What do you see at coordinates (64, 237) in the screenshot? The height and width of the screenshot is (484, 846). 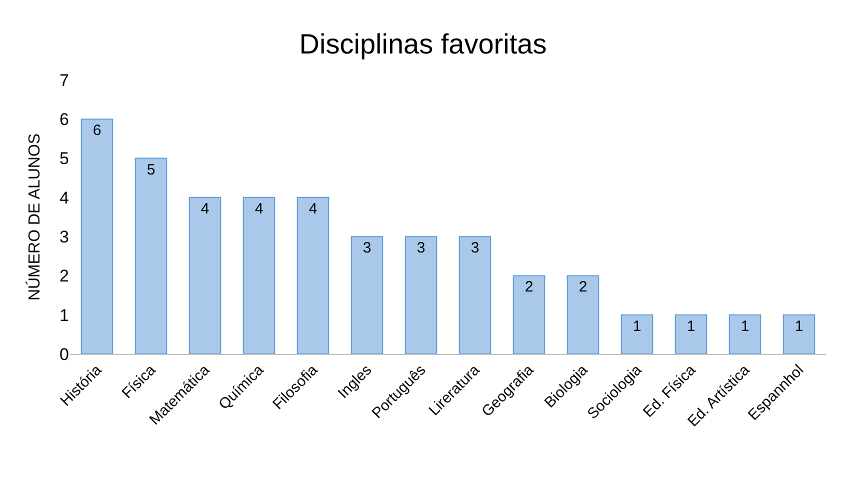 I see `y-tick-label: 3` at bounding box center [64, 237].